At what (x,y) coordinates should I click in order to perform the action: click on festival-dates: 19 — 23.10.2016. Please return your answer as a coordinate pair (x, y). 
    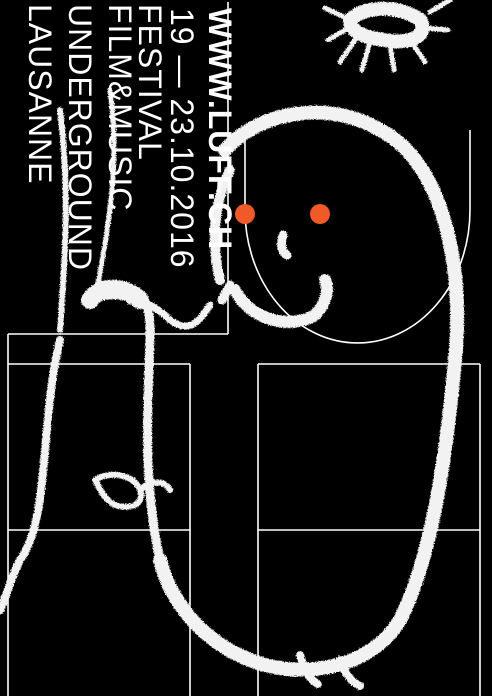
    Looking at the image, I should click on (182, 138).